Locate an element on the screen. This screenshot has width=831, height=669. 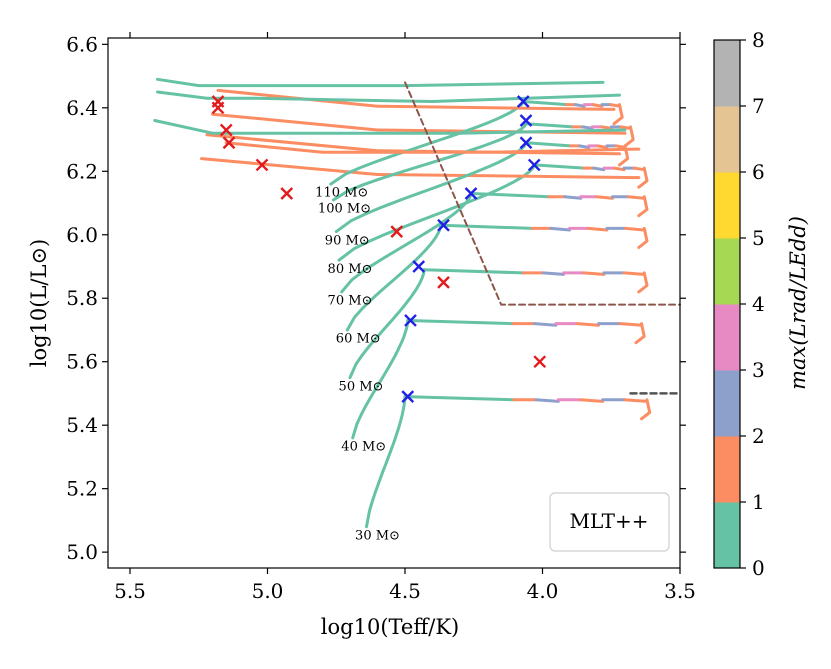
y-tick-label: 6.2 is located at coordinates (82, 171).